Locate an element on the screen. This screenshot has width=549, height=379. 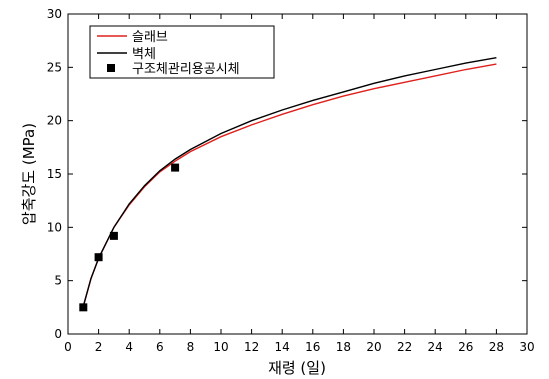
legend-box is located at coordinates (182, 52).